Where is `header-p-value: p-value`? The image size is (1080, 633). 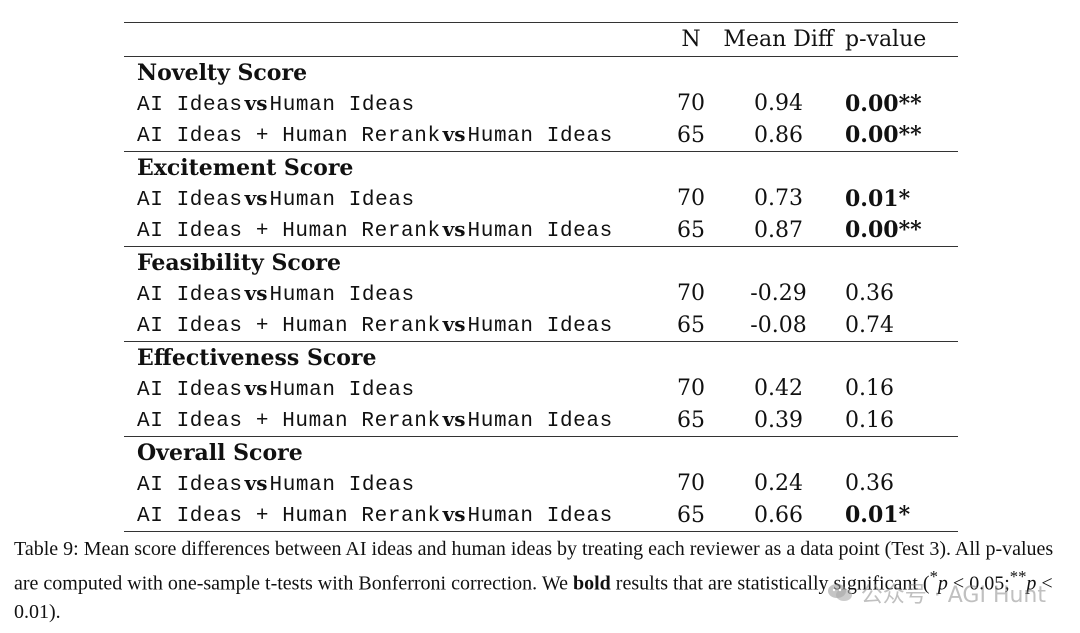 header-p-value: p-value is located at coordinates (886, 39).